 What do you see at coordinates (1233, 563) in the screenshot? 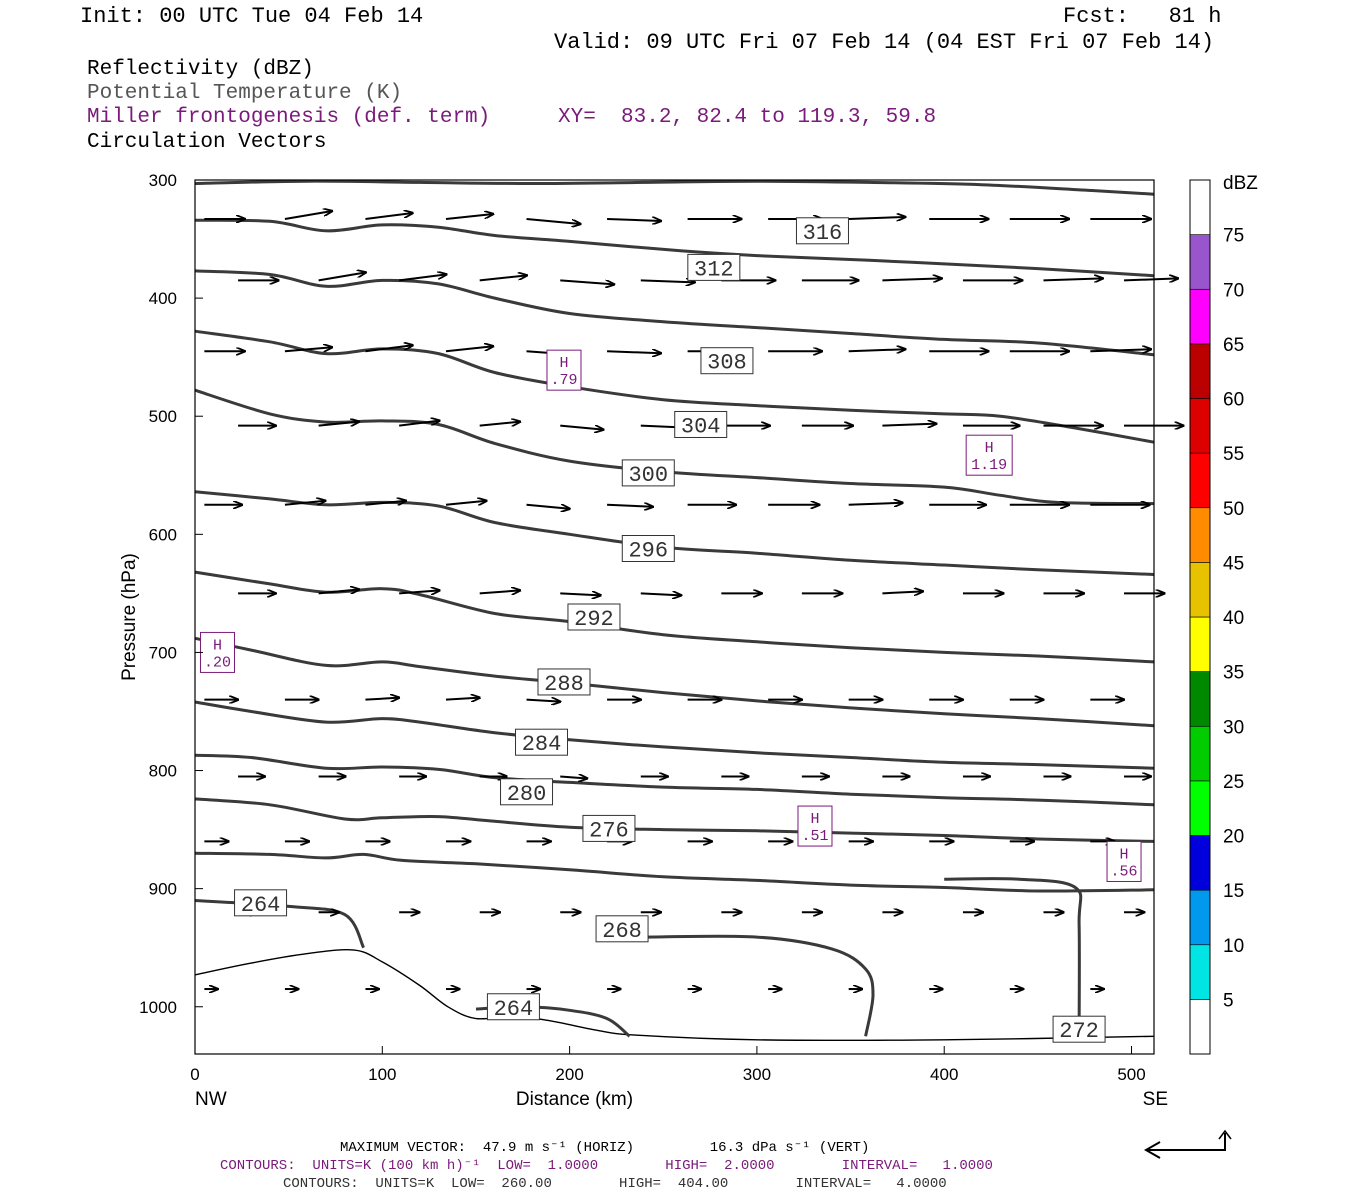
I see `colorbar-label: 45` at bounding box center [1233, 563].